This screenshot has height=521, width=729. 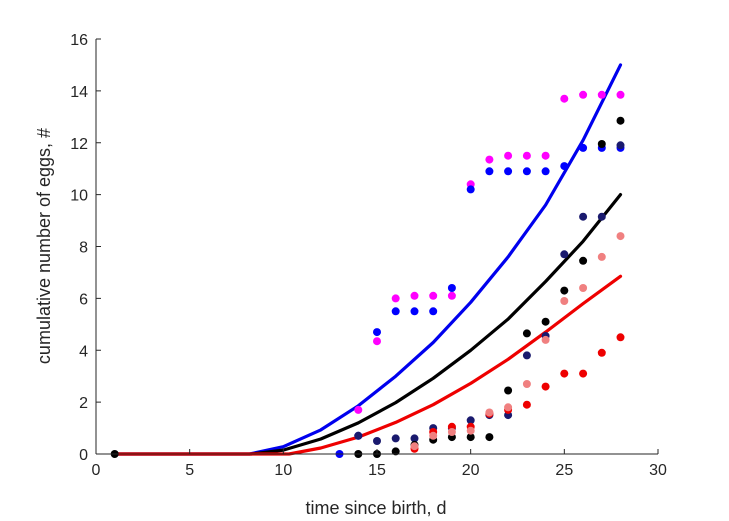 What do you see at coordinates (375, 508) in the screenshot?
I see `x-axis-label: time since birth, d` at bounding box center [375, 508].